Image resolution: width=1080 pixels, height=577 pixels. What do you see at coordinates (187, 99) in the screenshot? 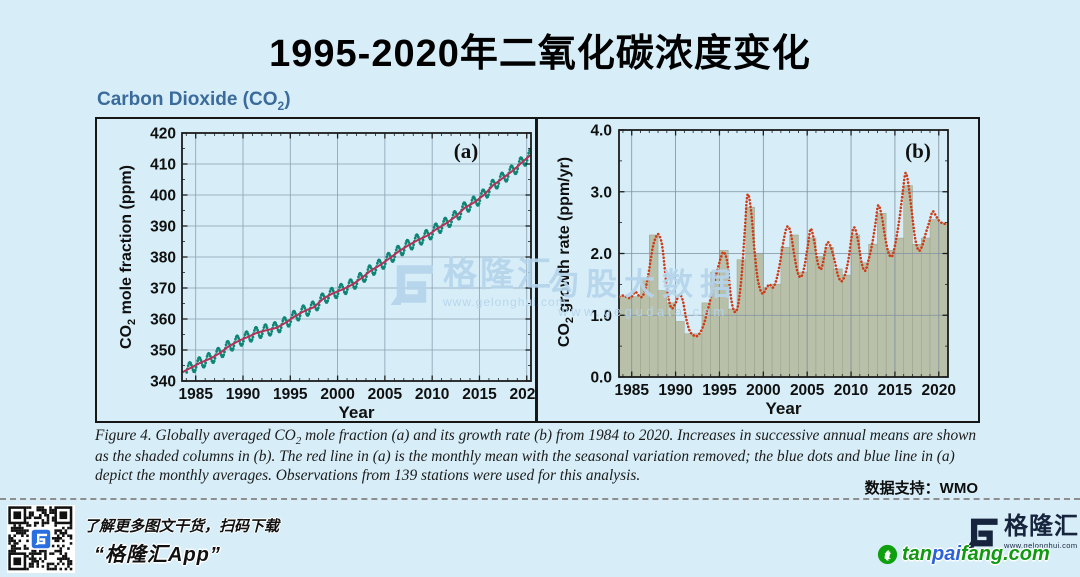
I see `figure-heading-text: Carbon Dioxide (CO` at bounding box center [187, 99].